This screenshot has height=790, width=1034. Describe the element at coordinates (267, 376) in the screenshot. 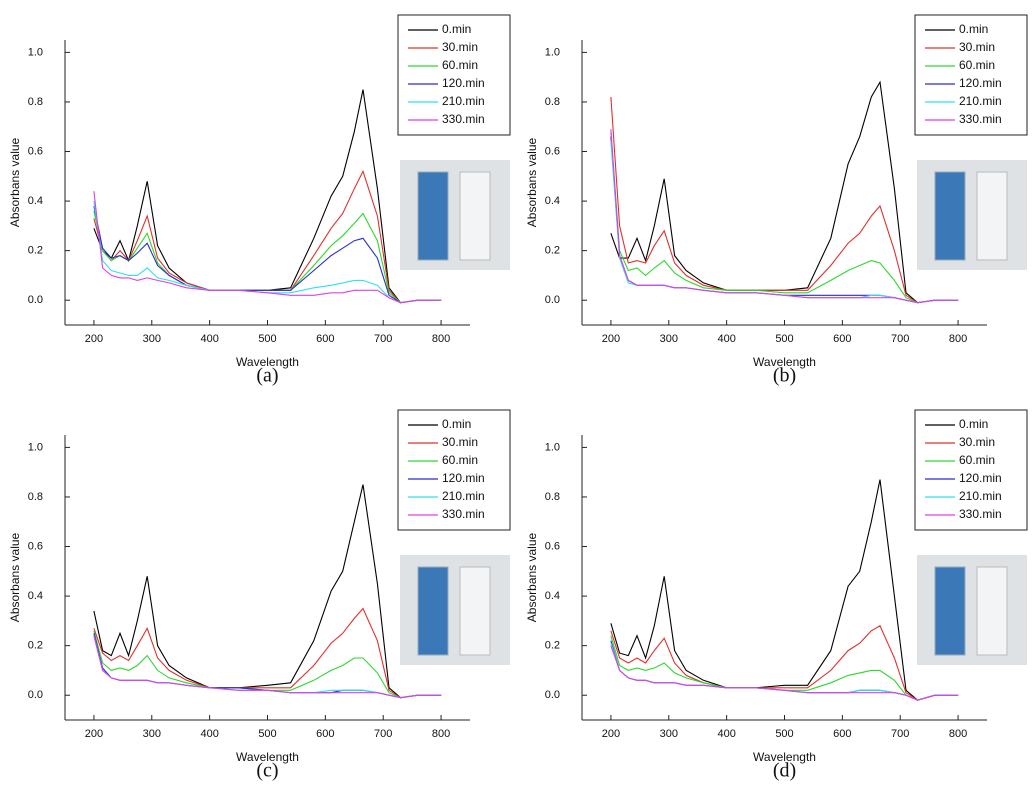

I see `caption: (a)` at that location.